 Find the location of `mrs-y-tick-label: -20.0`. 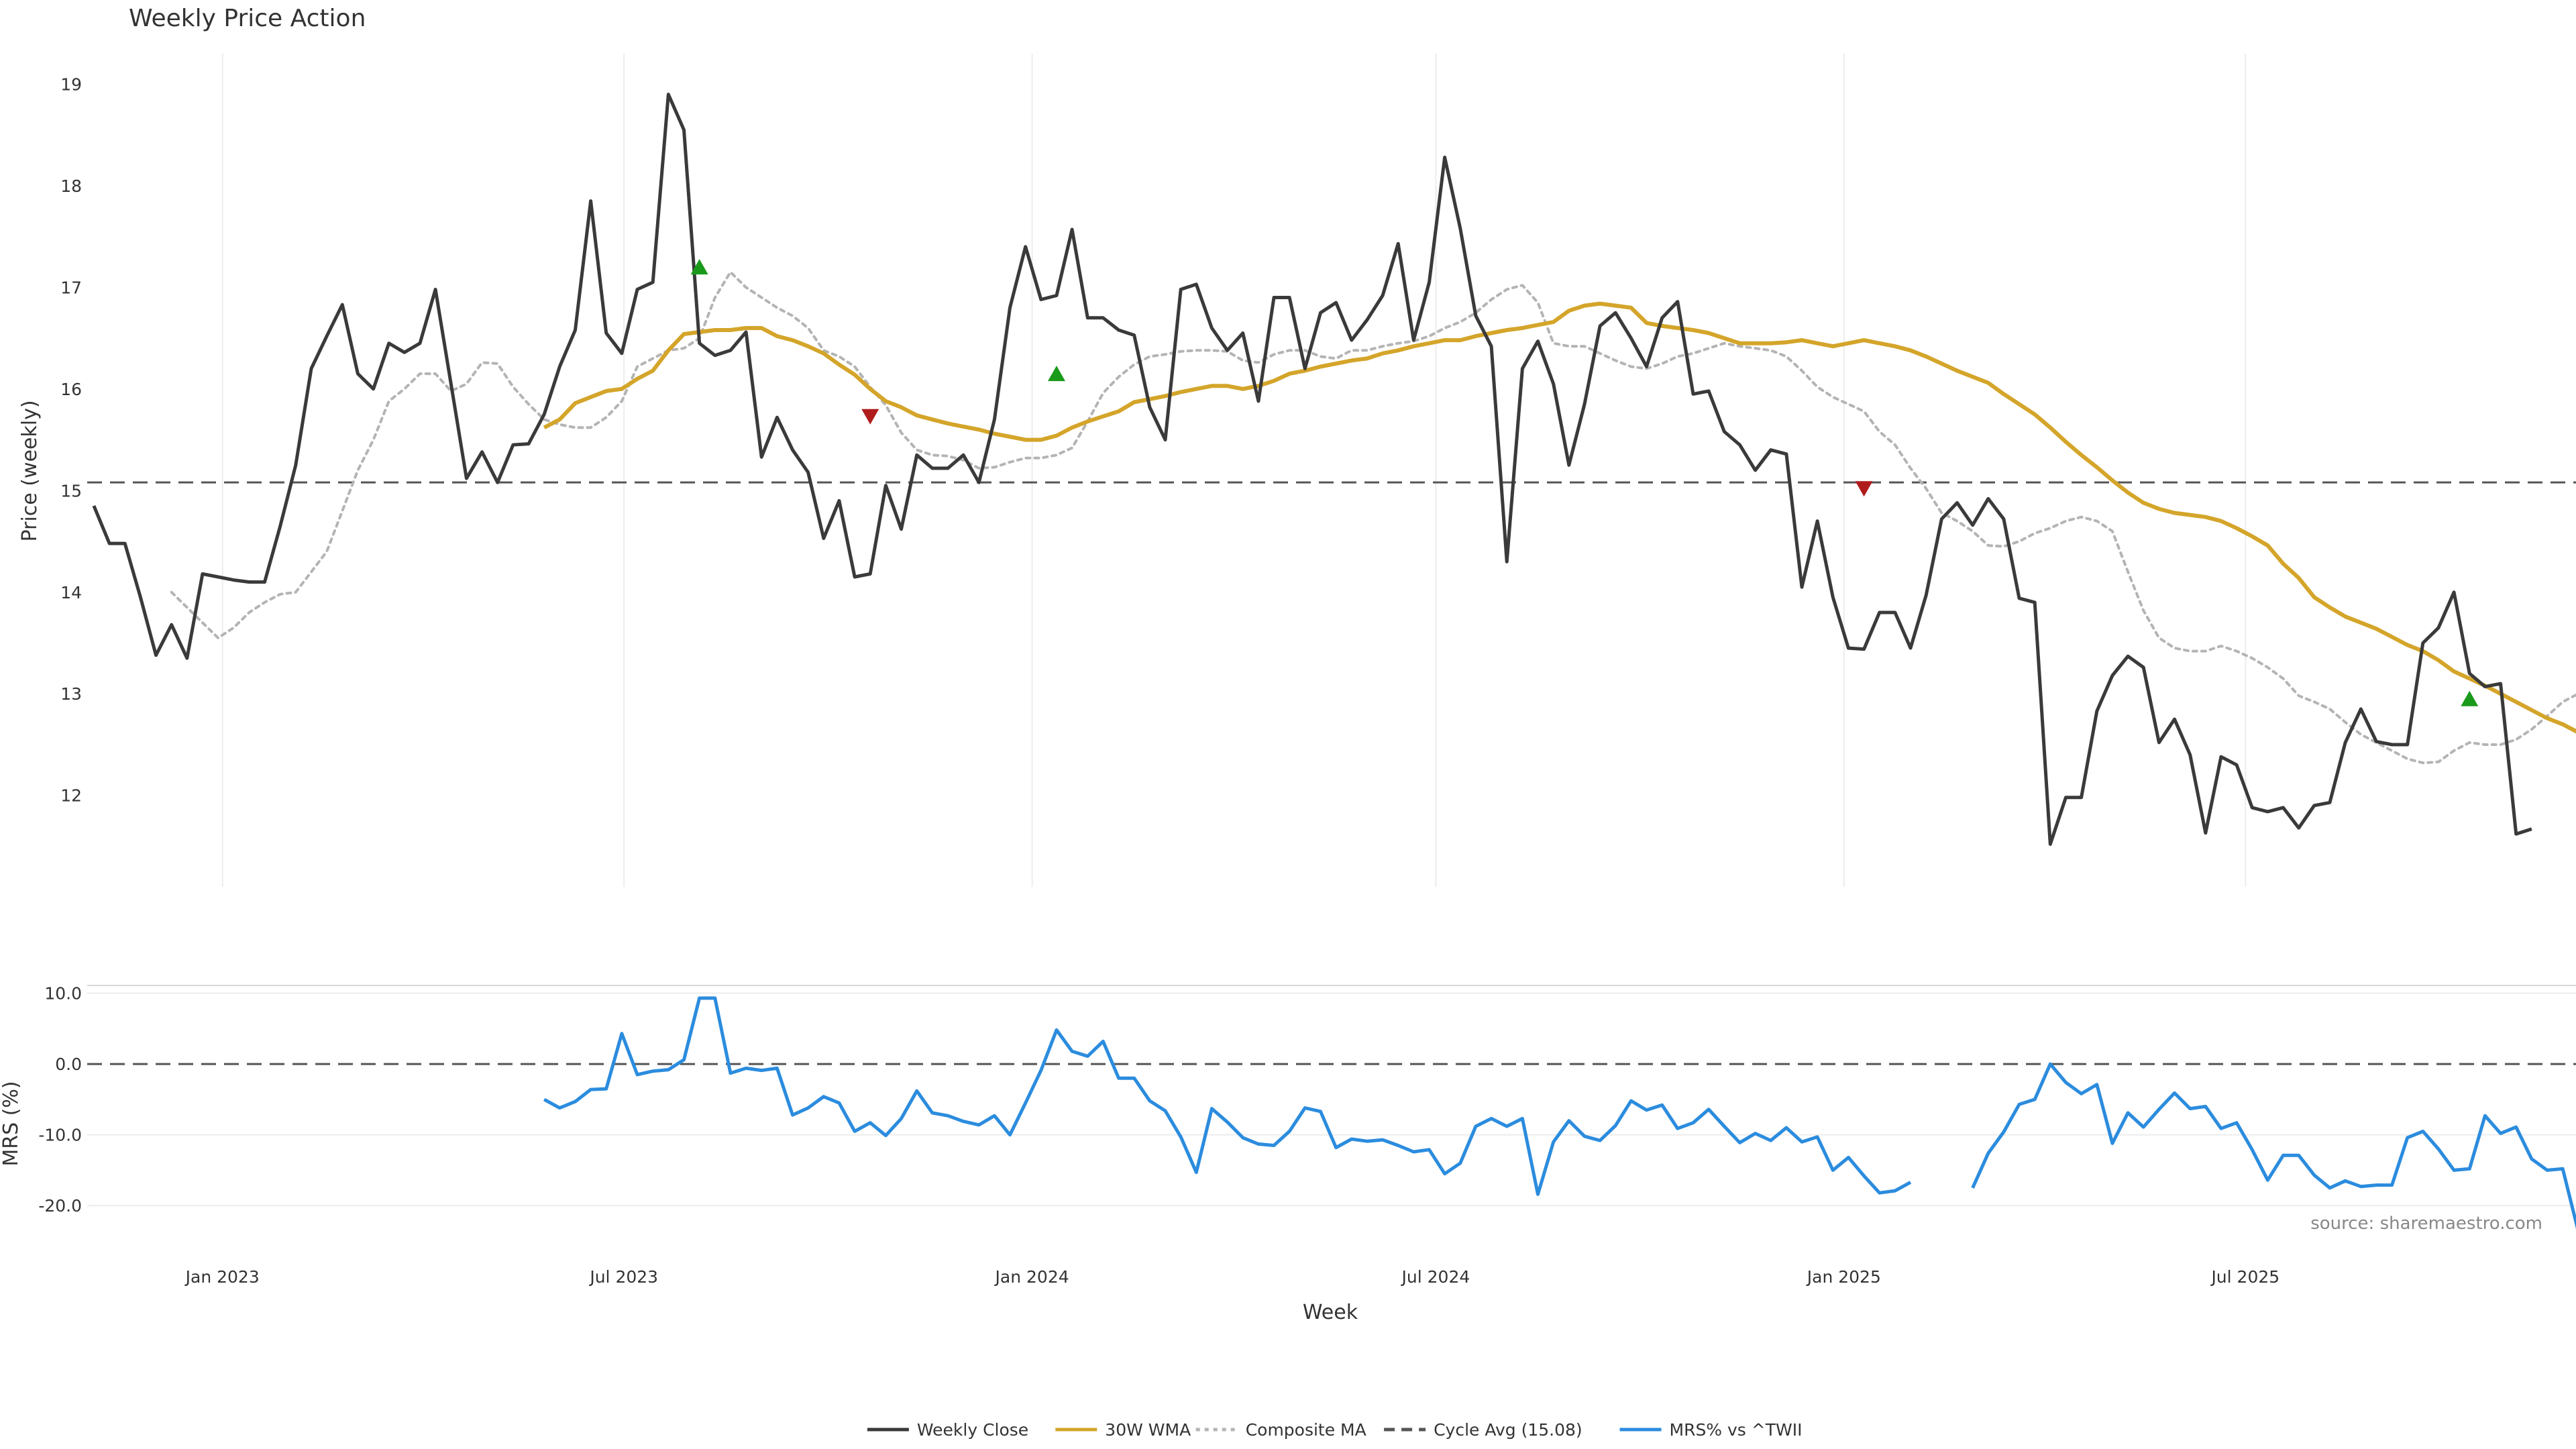

mrs-y-tick-label: -20.0 is located at coordinates (60, 1206).